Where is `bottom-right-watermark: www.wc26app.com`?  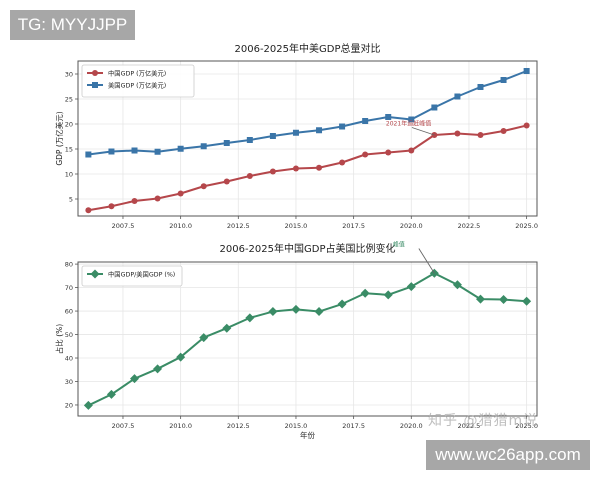 bottom-right-watermark: www.wc26app.com is located at coordinates (508, 455).